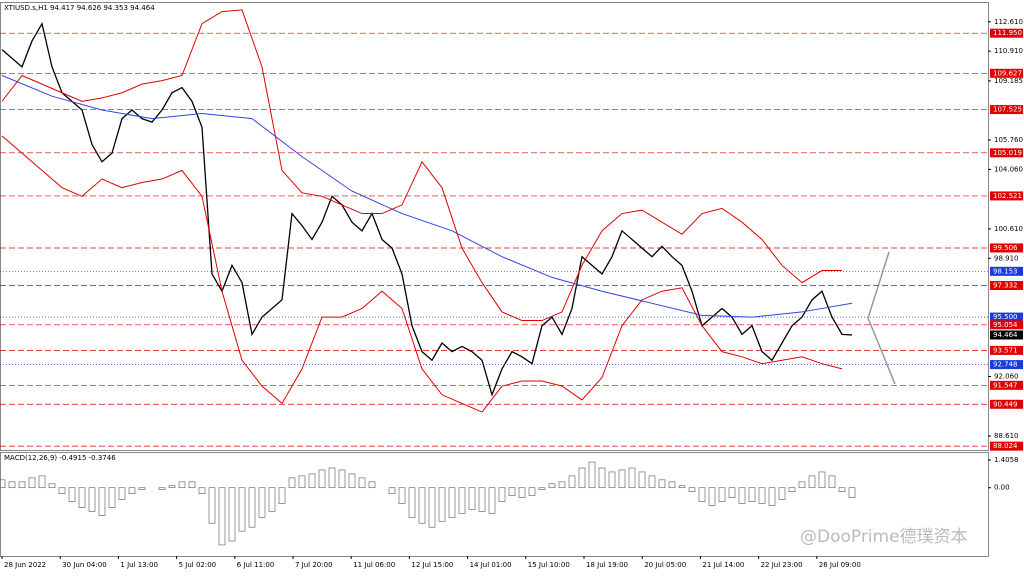 The height and width of the screenshot is (576, 1024). What do you see at coordinates (1007, 33) in the screenshot?
I see `level-label: 111.950` at bounding box center [1007, 33].